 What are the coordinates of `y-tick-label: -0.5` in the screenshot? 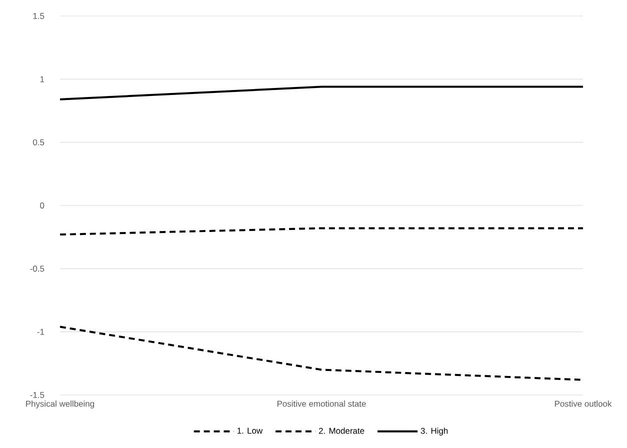 It's located at (37, 269).